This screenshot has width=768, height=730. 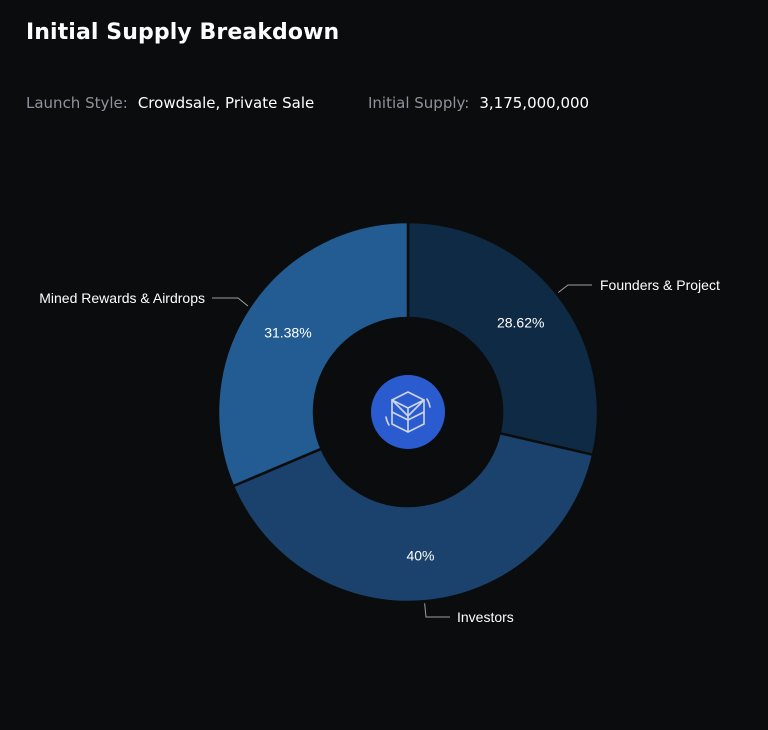 I want to click on initial-supply-value: 3,175,000,000, so click(x=534, y=103).